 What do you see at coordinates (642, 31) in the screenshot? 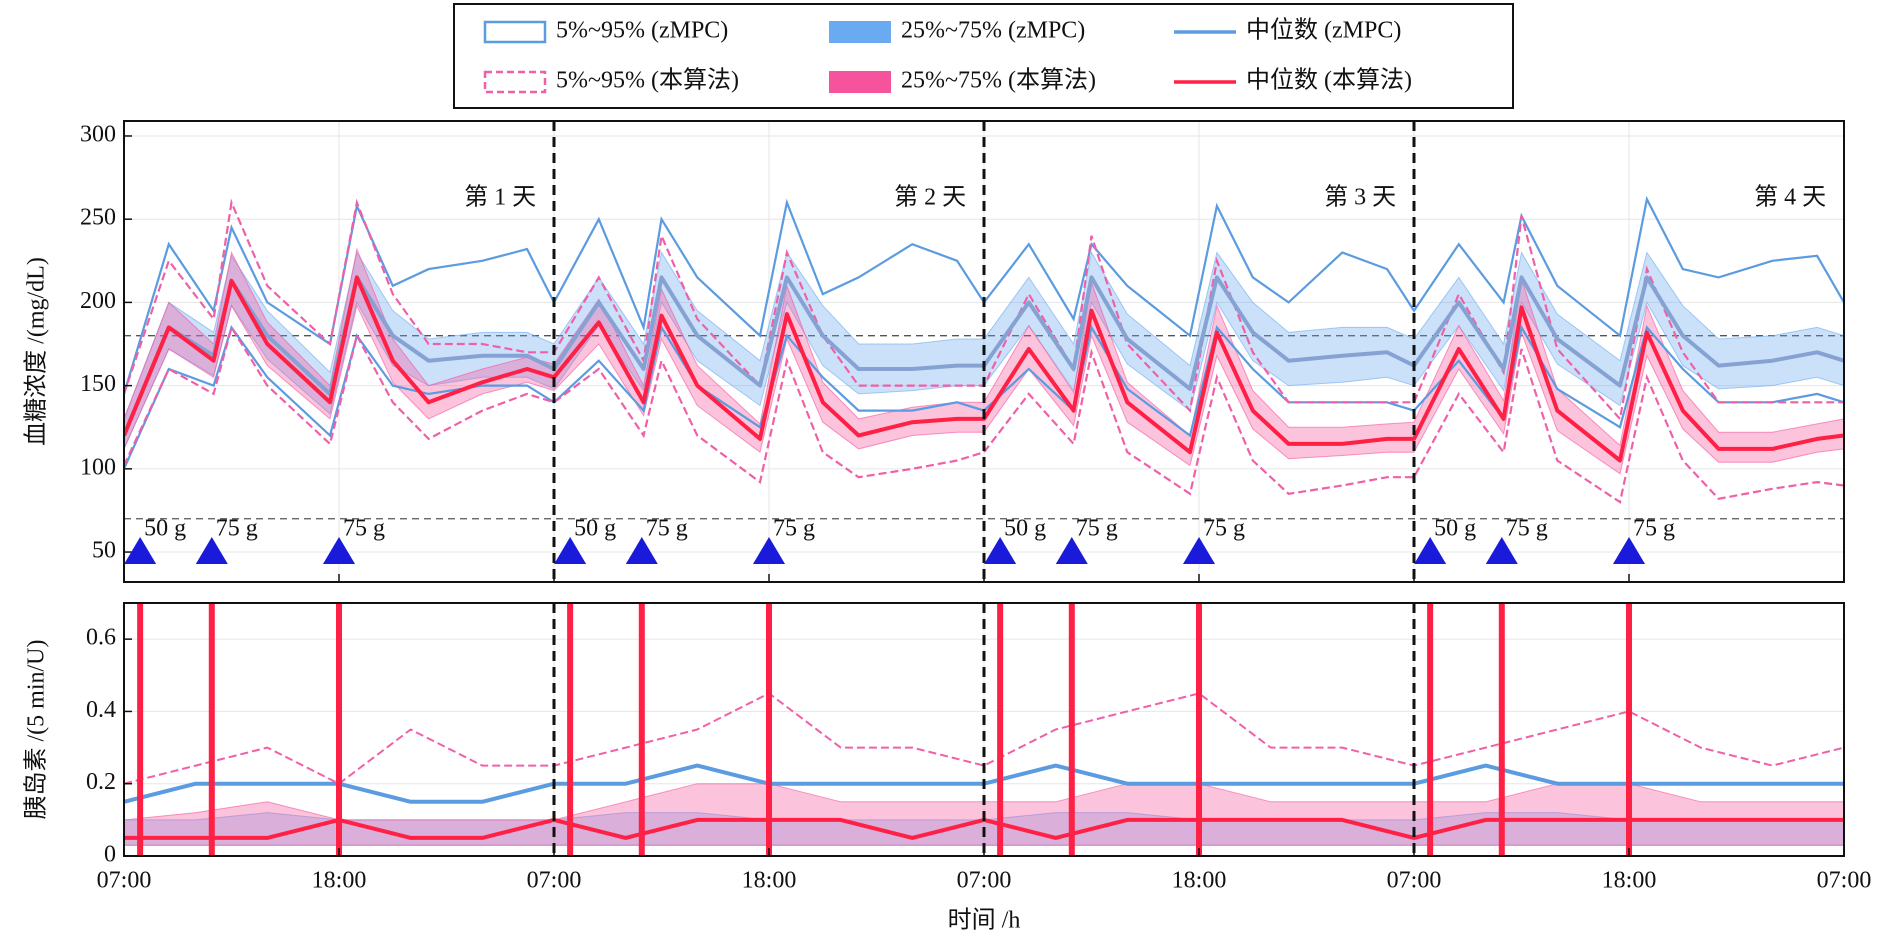
I see `legend-label: 5%~95% (zMPC)` at bounding box center [642, 31].